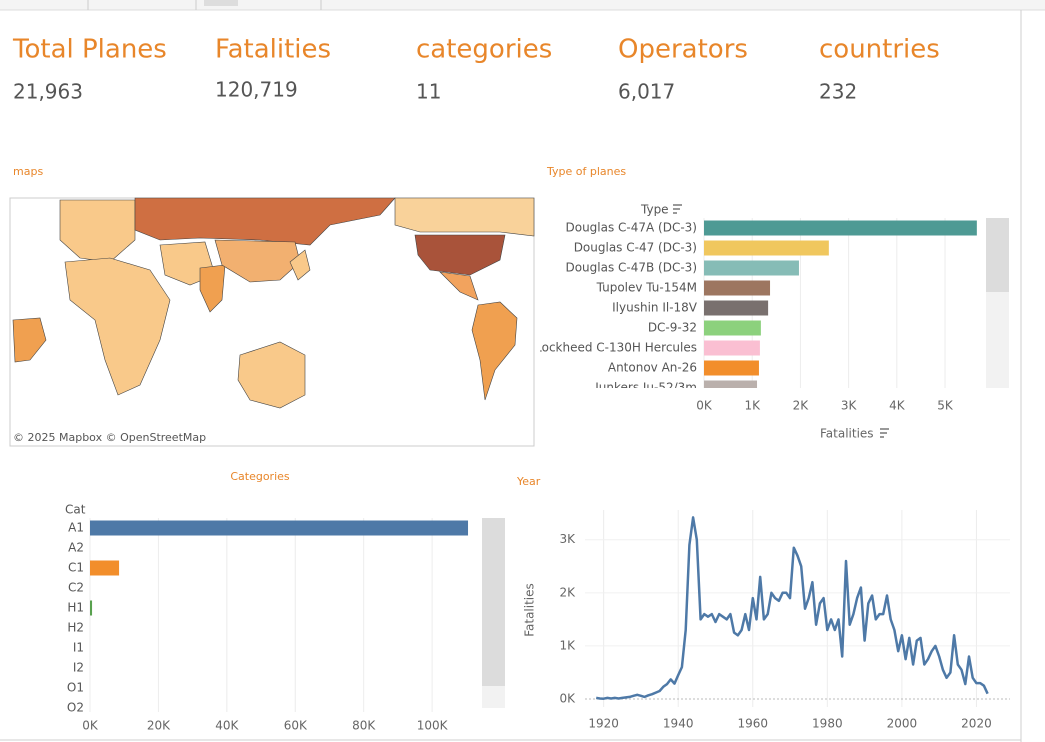 The height and width of the screenshot is (742, 1045). Describe the element at coordinates (433, 726) in the screenshot. I see `x-tick-label: 100K` at that location.